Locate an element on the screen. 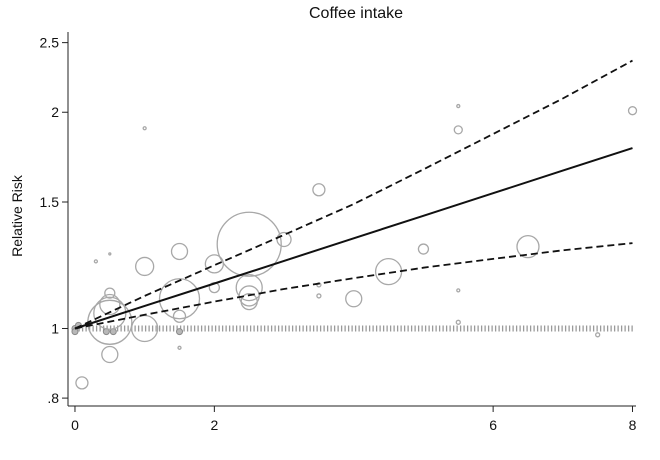 This screenshot has height=460, width=660. x-tick-label: 6 is located at coordinates (493, 425).